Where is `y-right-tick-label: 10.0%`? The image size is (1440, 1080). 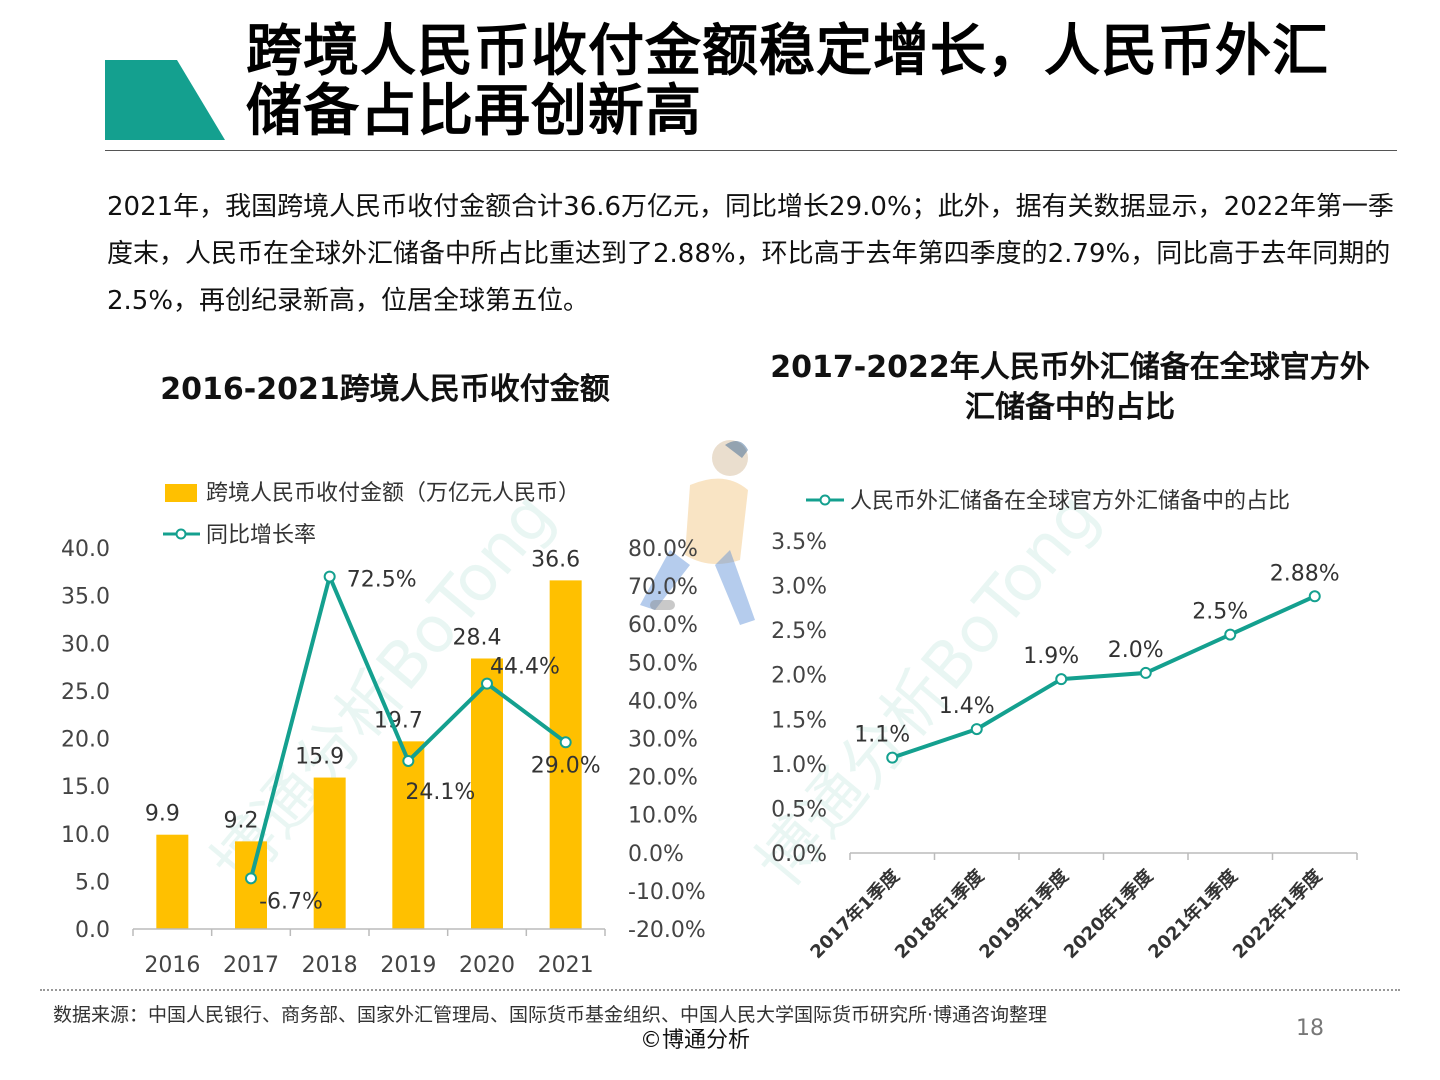
y-right-tick-label: 10.0% is located at coordinates (663, 816).